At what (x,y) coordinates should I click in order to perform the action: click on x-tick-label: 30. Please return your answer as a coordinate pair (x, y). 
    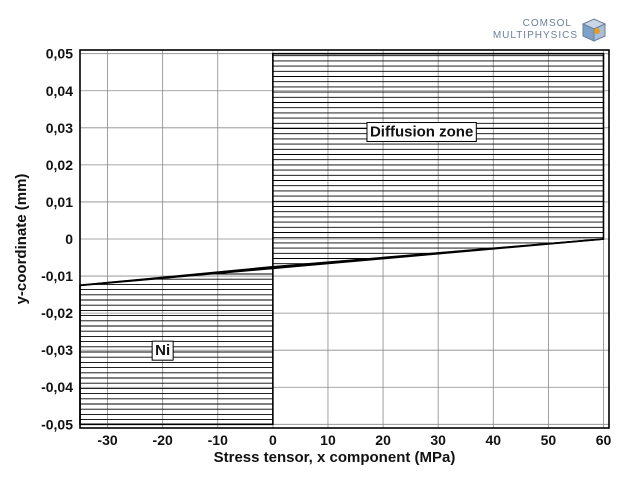
    Looking at the image, I should click on (438, 440).